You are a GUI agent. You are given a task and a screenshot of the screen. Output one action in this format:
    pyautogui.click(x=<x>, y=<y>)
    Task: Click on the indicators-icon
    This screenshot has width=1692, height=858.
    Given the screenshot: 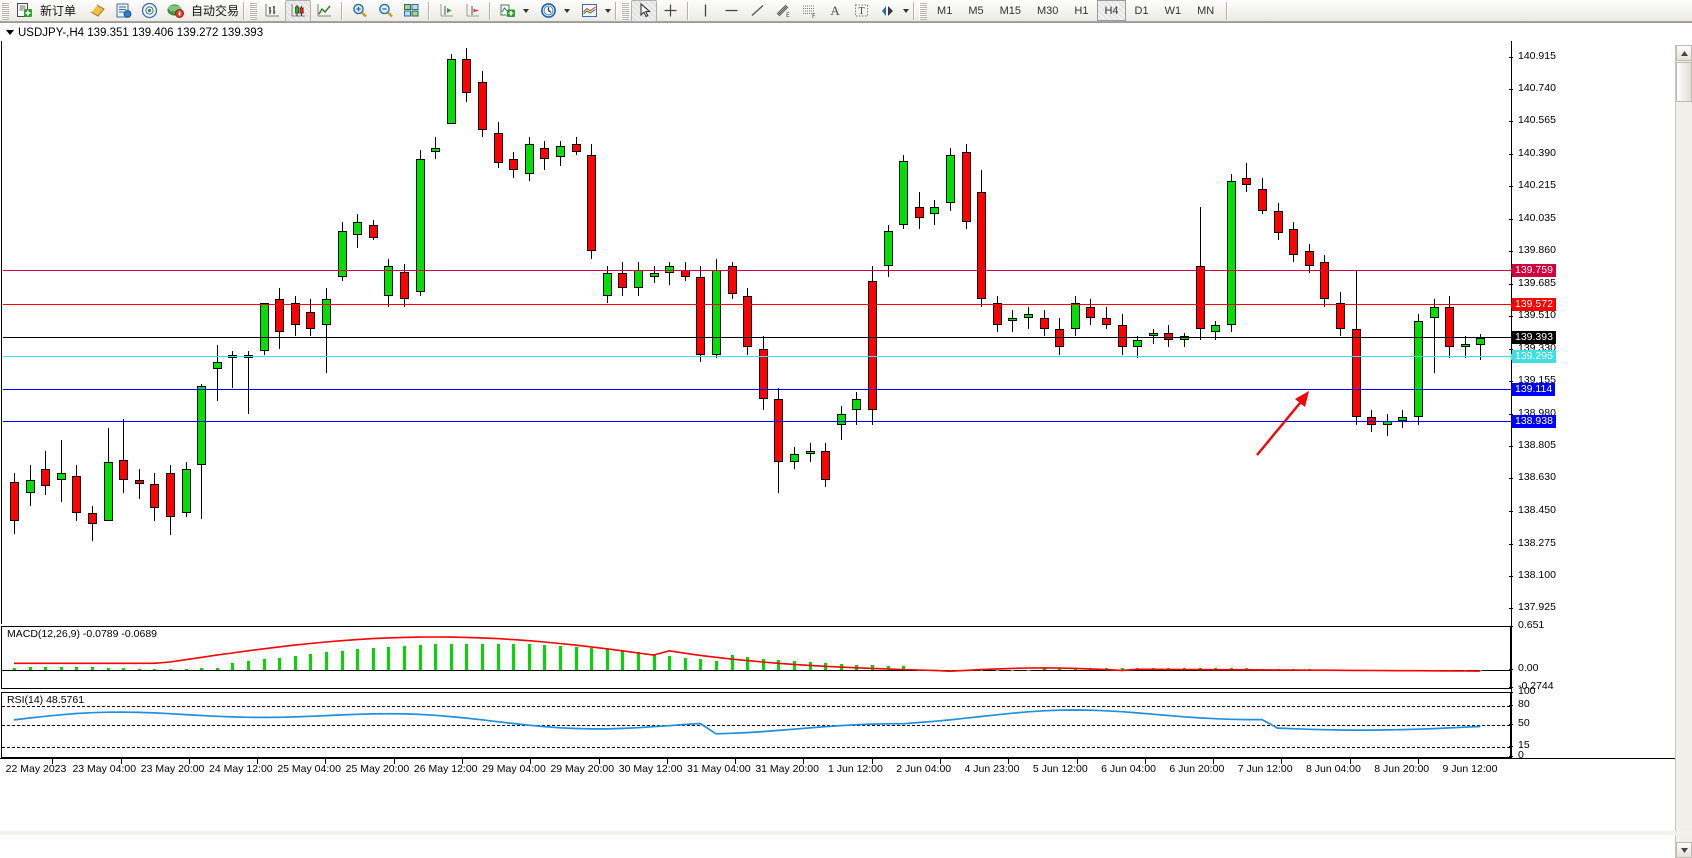 What is the action you would take?
    pyautogui.click(x=507, y=11)
    